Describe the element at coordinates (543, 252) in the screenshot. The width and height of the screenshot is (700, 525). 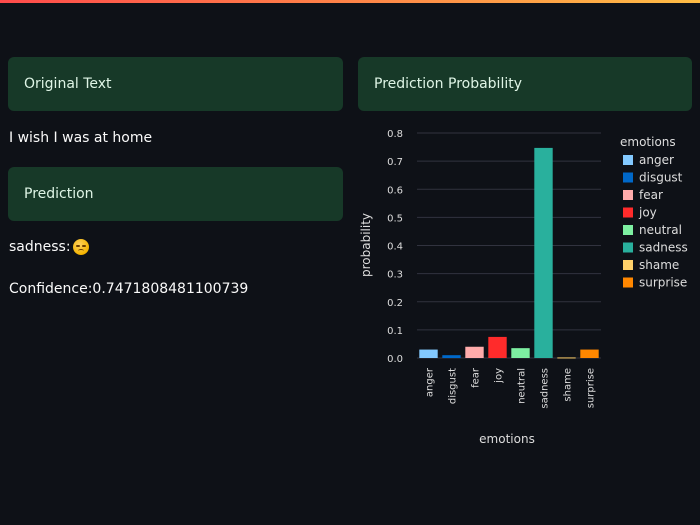
I see `bar-sadness` at that location.